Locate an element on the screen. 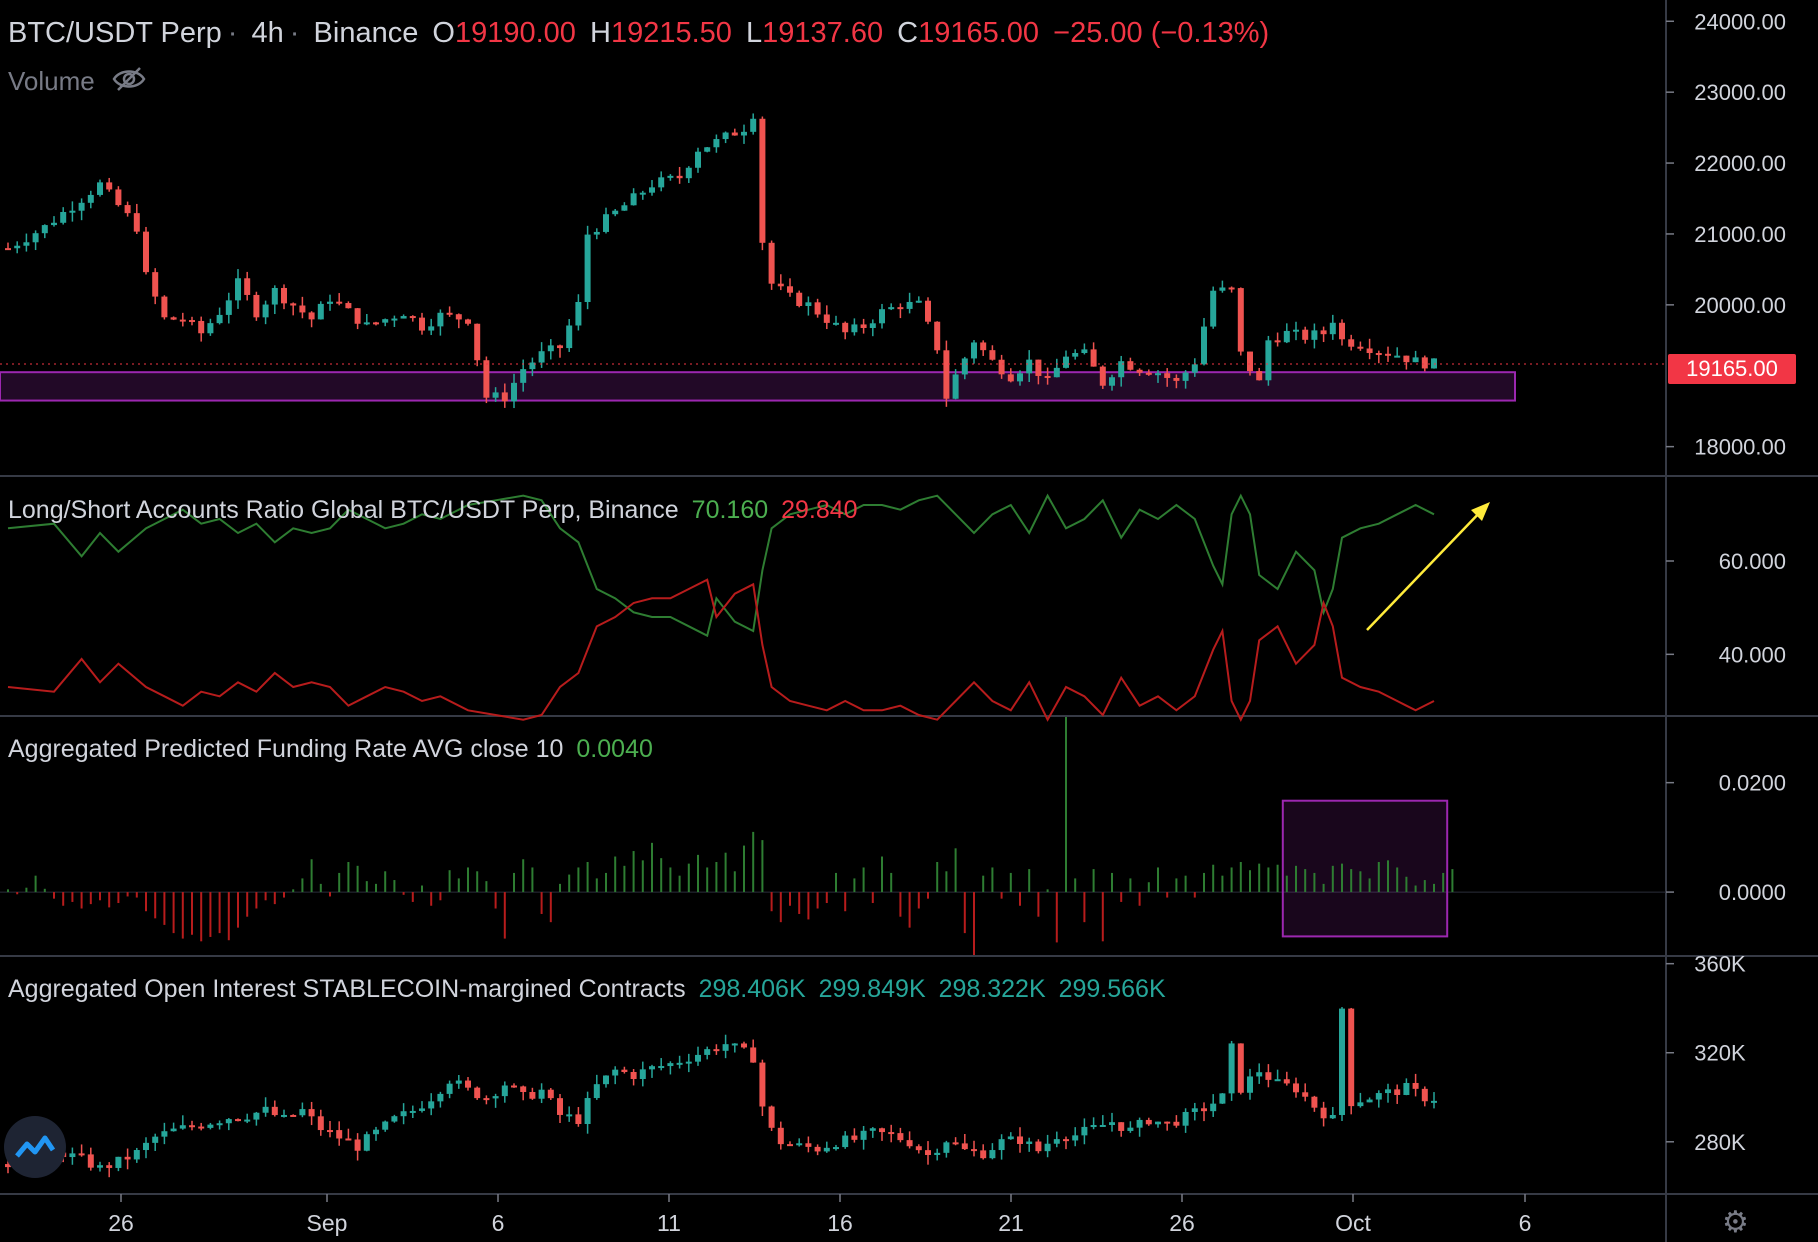 Image resolution: width=1818 pixels, height=1242 pixels. oi-open: 298.406K is located at coordinates (752, 989).